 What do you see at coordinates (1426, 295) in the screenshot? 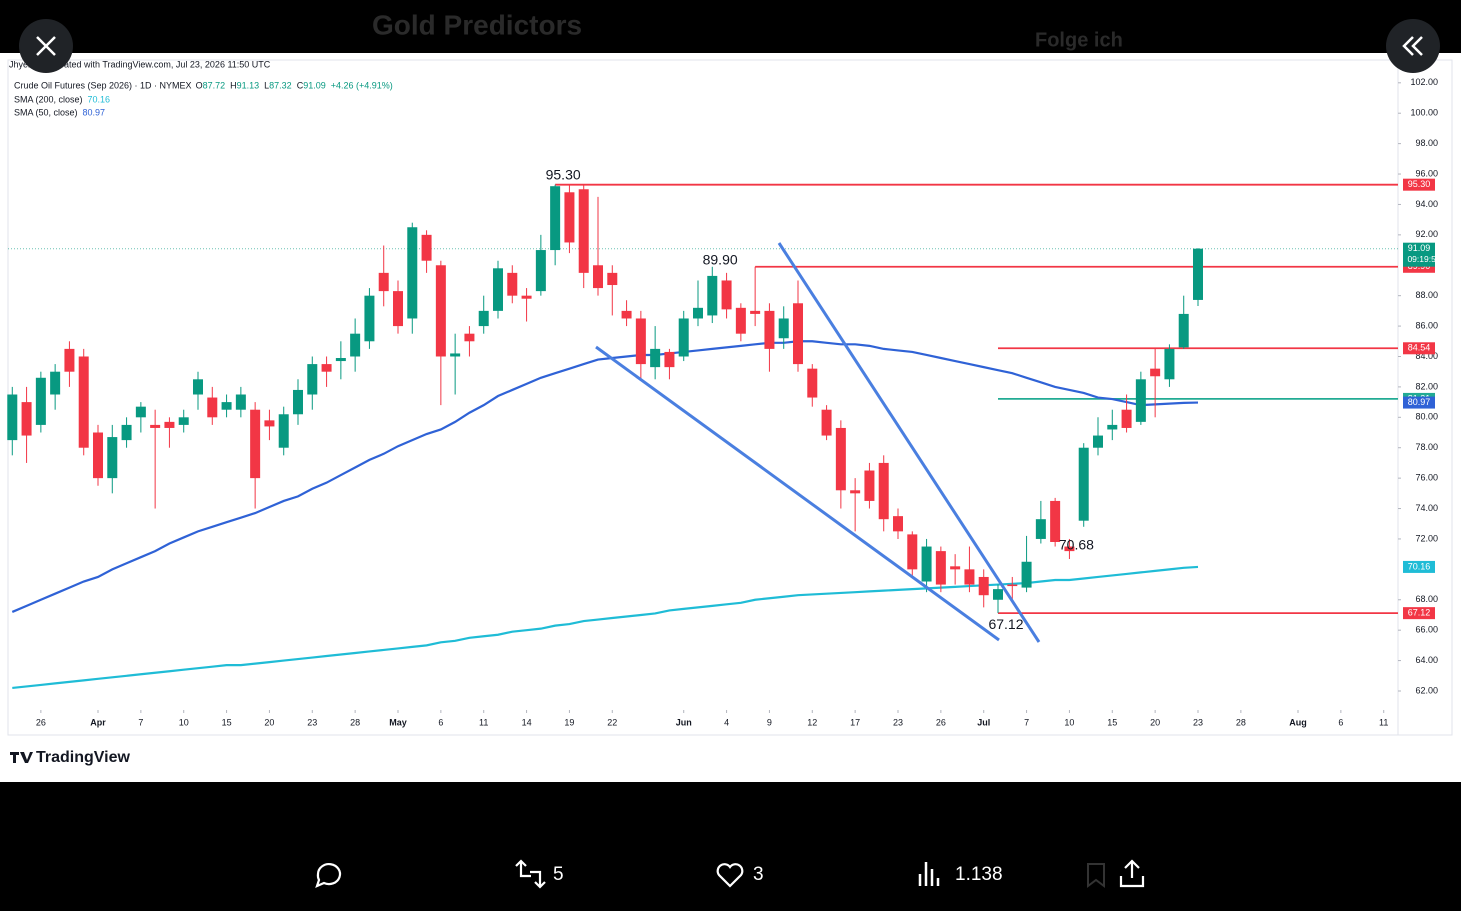
I see `y-tick-label: 88.00` at bounding box center [1426, 295].